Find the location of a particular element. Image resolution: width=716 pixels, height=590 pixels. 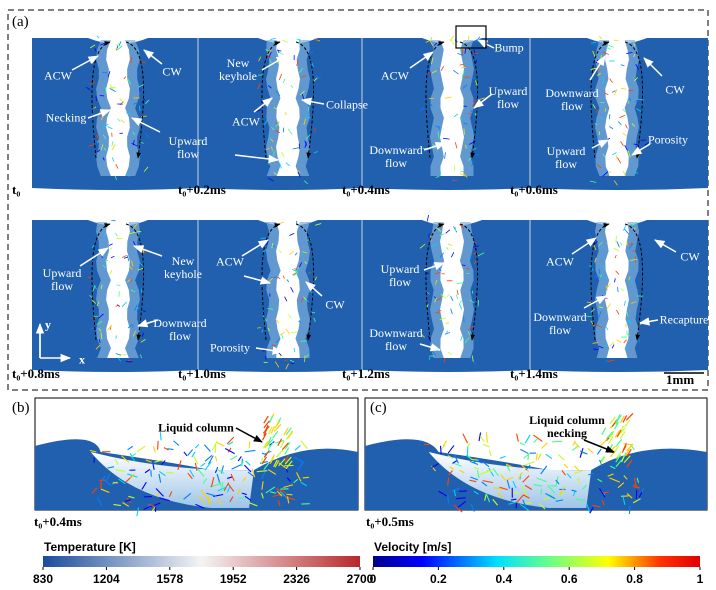

time-label: t₀ is located at coordinates (16, 189).